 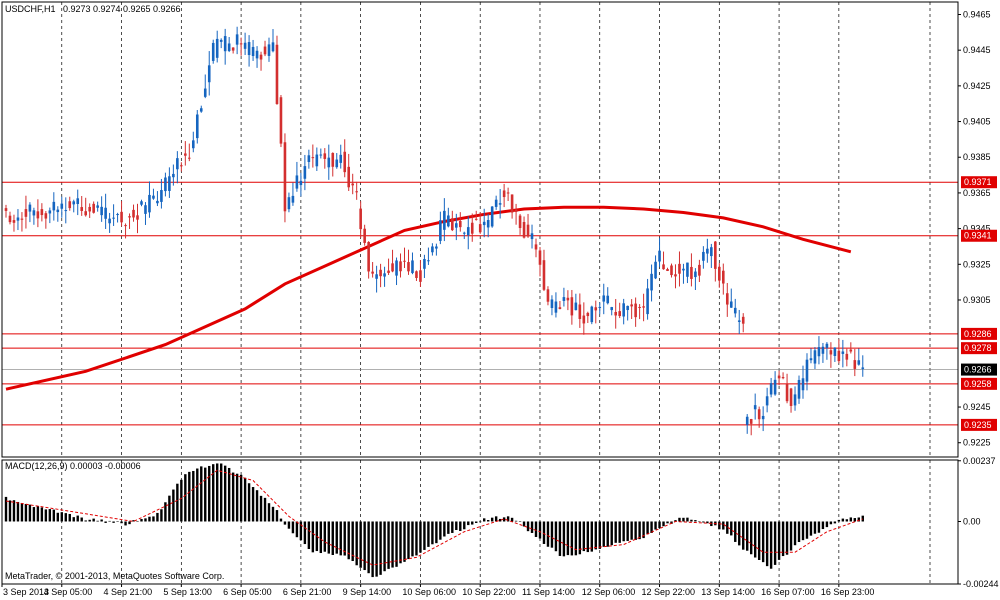 I want to click on time-tick-label: 6 Sep 21:00, so click(x=307, y=592).